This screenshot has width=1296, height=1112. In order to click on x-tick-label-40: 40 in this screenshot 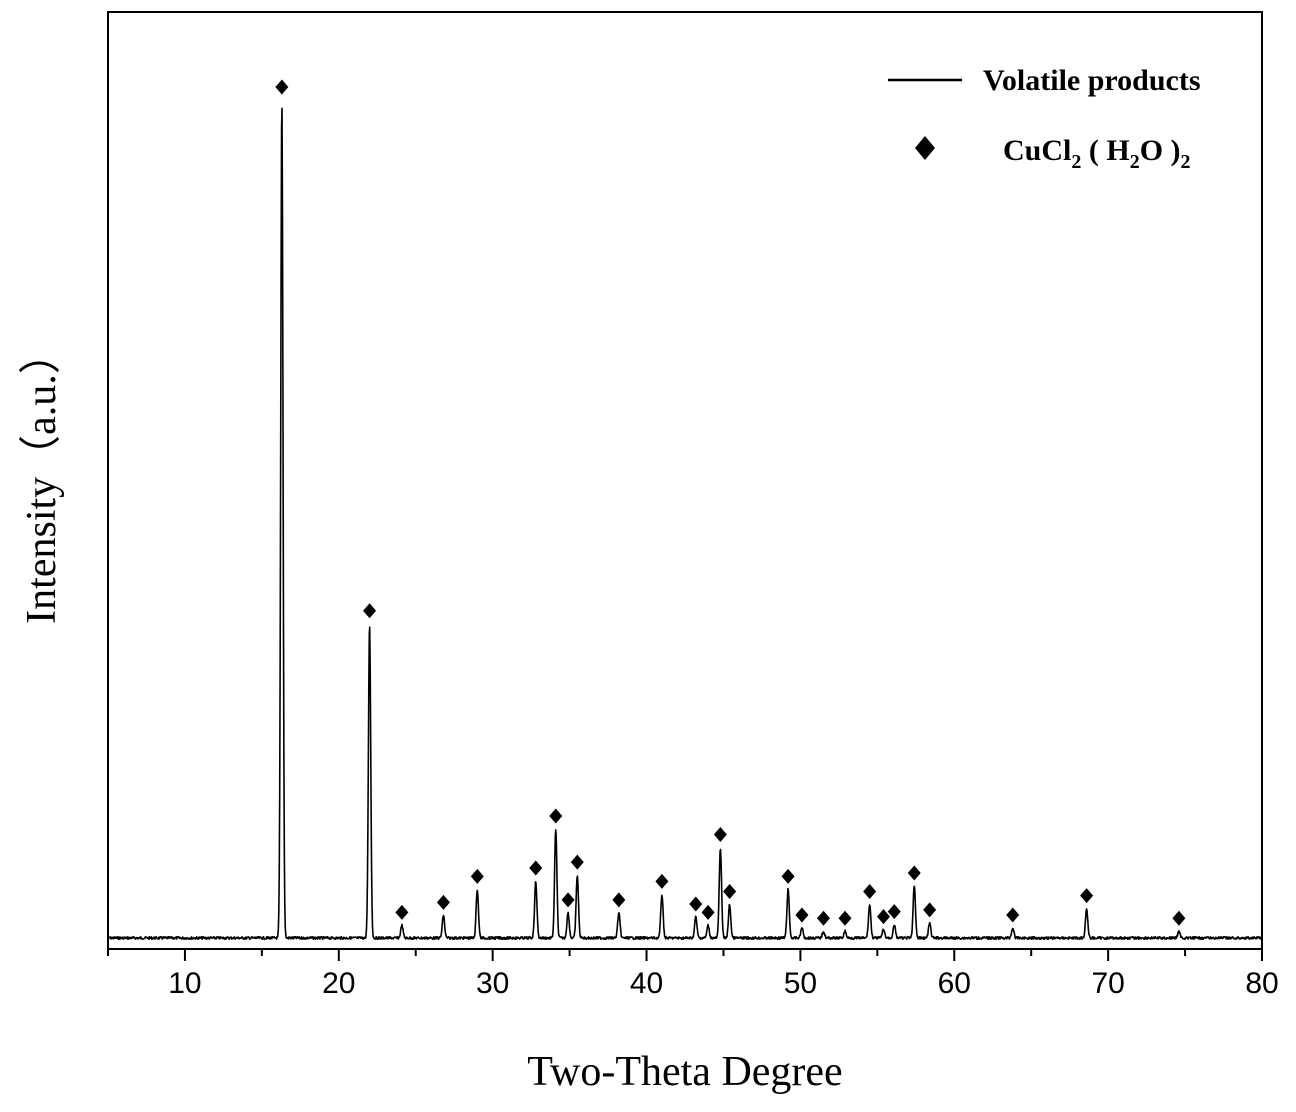, I will do `click(646, 983)`.